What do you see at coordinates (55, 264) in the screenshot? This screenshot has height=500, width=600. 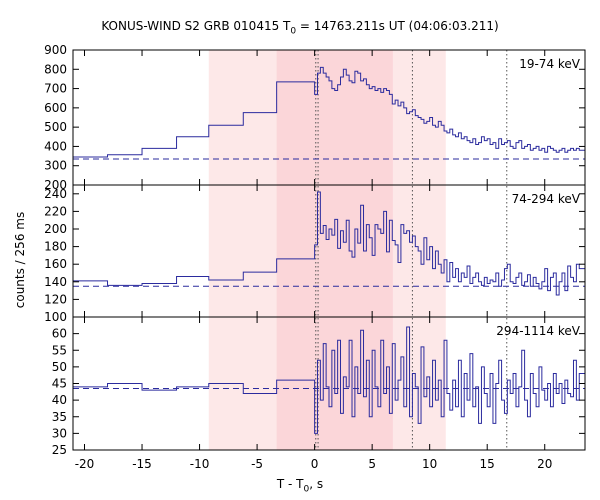 I see `y-tick-label: 160` at bounding box center [55, 264].